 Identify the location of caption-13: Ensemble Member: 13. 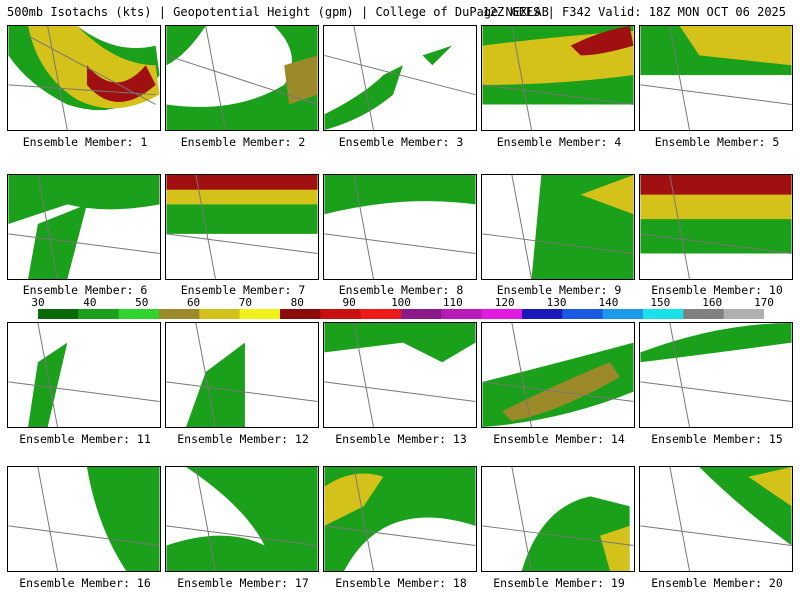
(401, 439).